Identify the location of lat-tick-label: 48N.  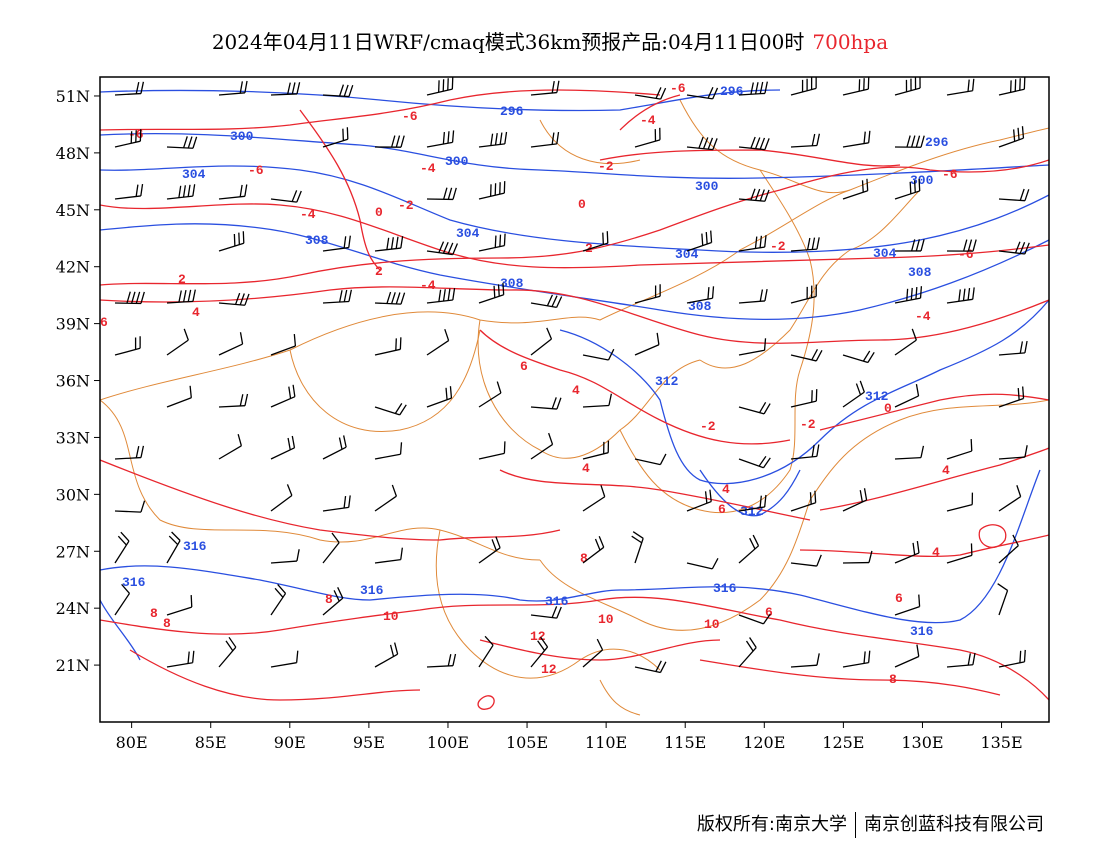
(73, 153).